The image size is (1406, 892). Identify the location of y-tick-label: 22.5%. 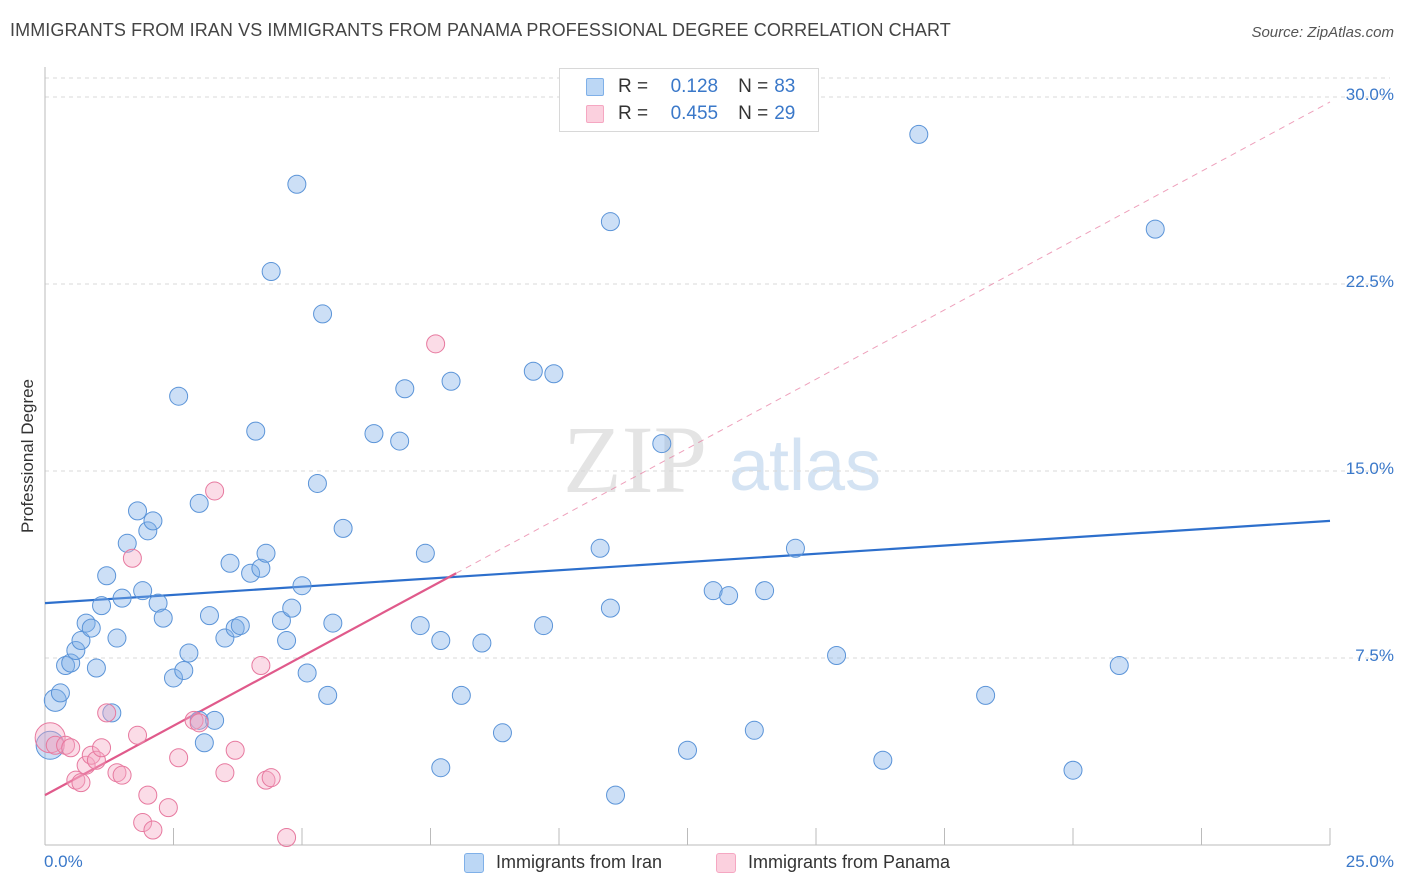
(1369, 281).